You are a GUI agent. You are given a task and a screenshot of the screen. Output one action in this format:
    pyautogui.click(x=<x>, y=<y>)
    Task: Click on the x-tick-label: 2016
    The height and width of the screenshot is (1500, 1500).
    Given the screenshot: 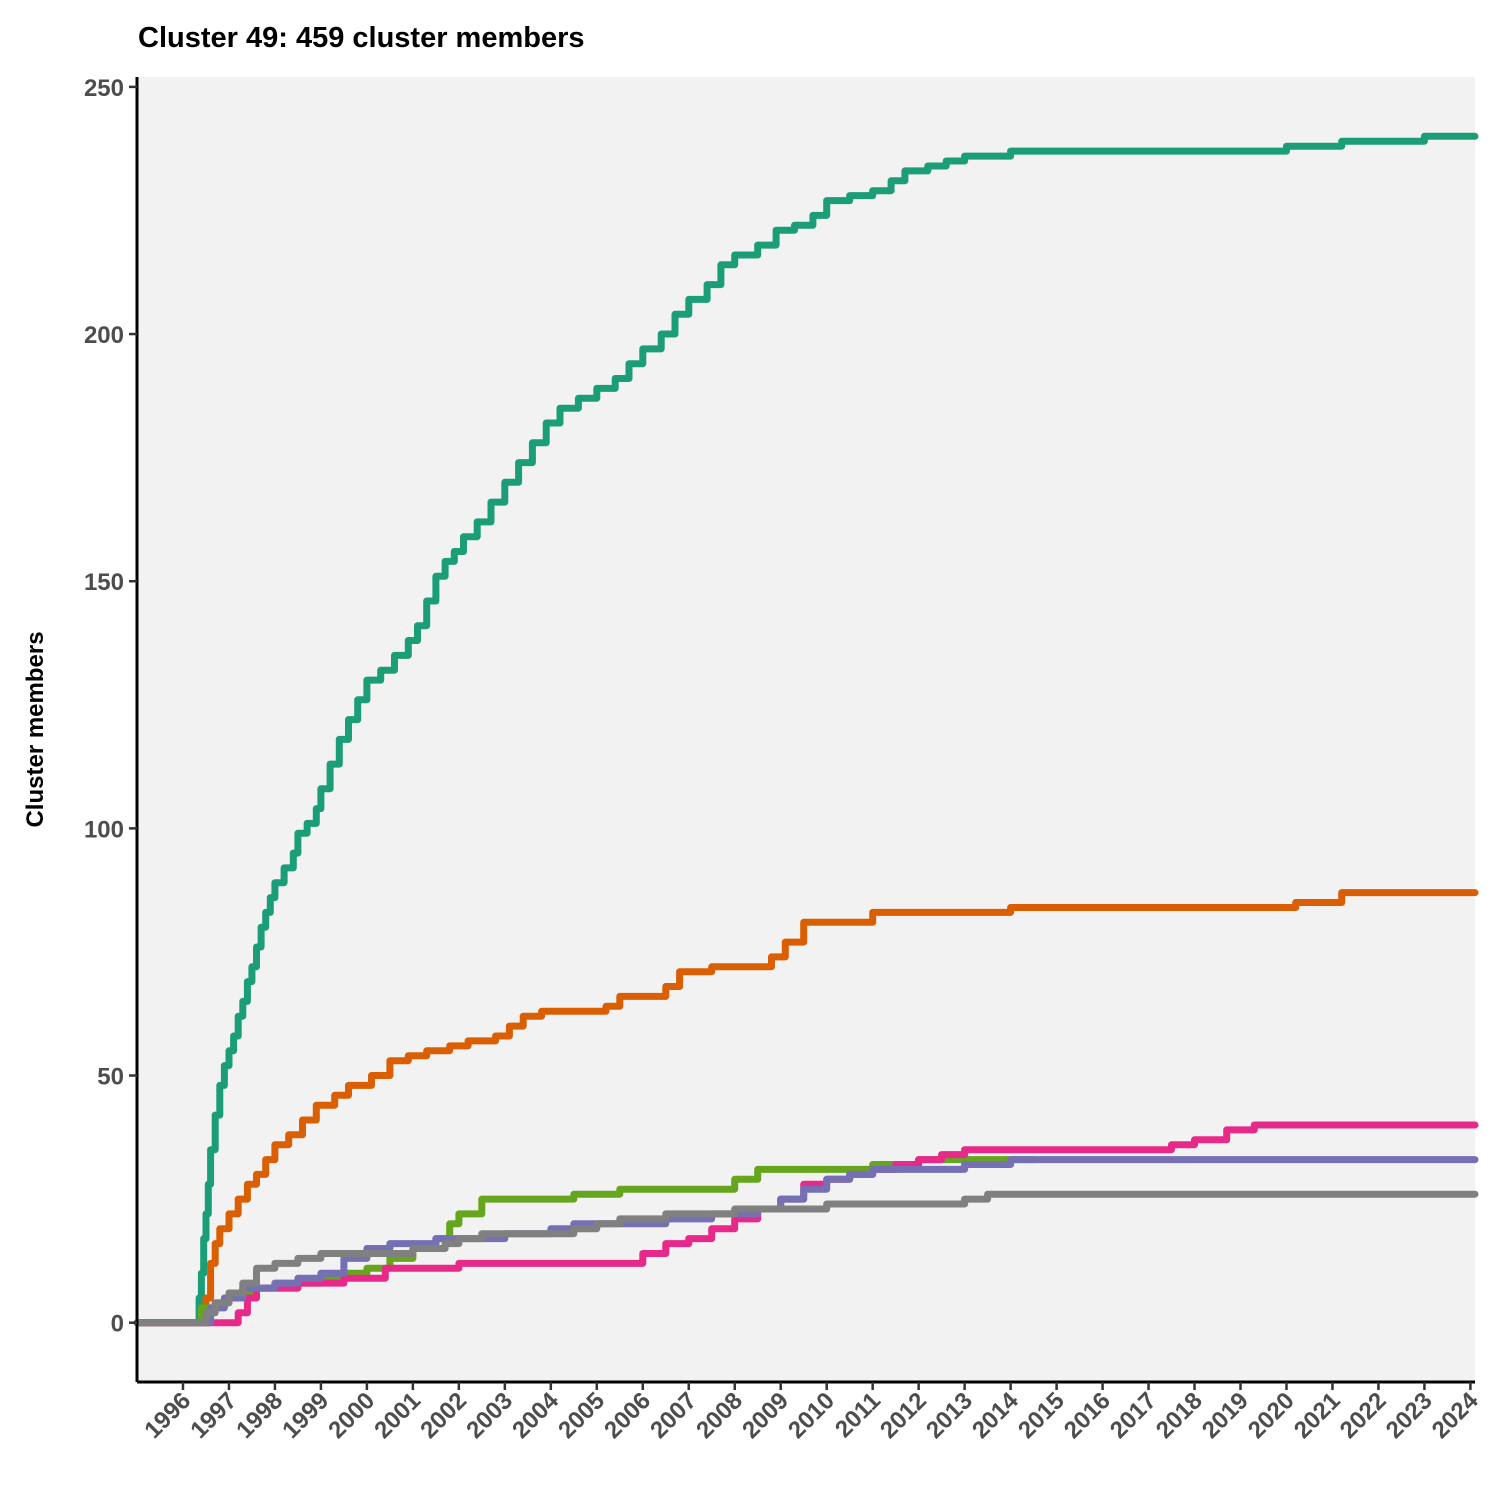 What is the action you would take?
    pyautogui.click(x=1087, y=1415)
    